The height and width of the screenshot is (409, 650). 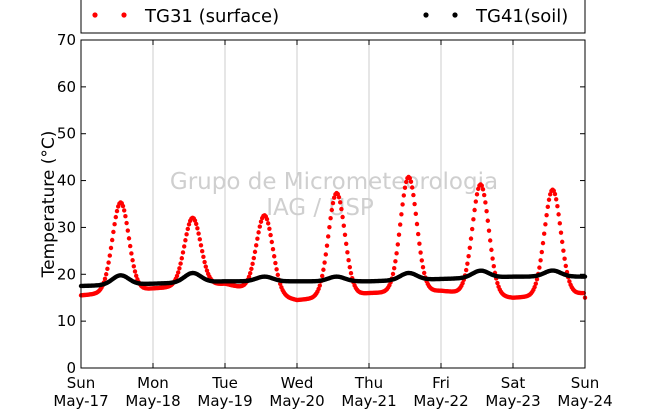 What do you see at coordinates (584, 400) in the screenshot?
I see `x-tick-date-7: May-24` at bounding box center [584, 400].